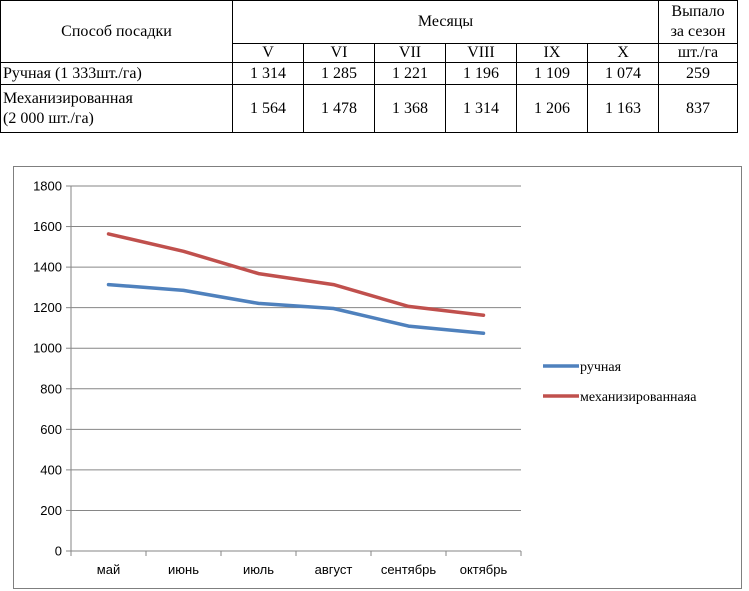 The height and width of the screenshot is (591, 749). Describe the element at coordinates (47, 226) in the screenshot. I see `y-tick-label: 1600` at that location.